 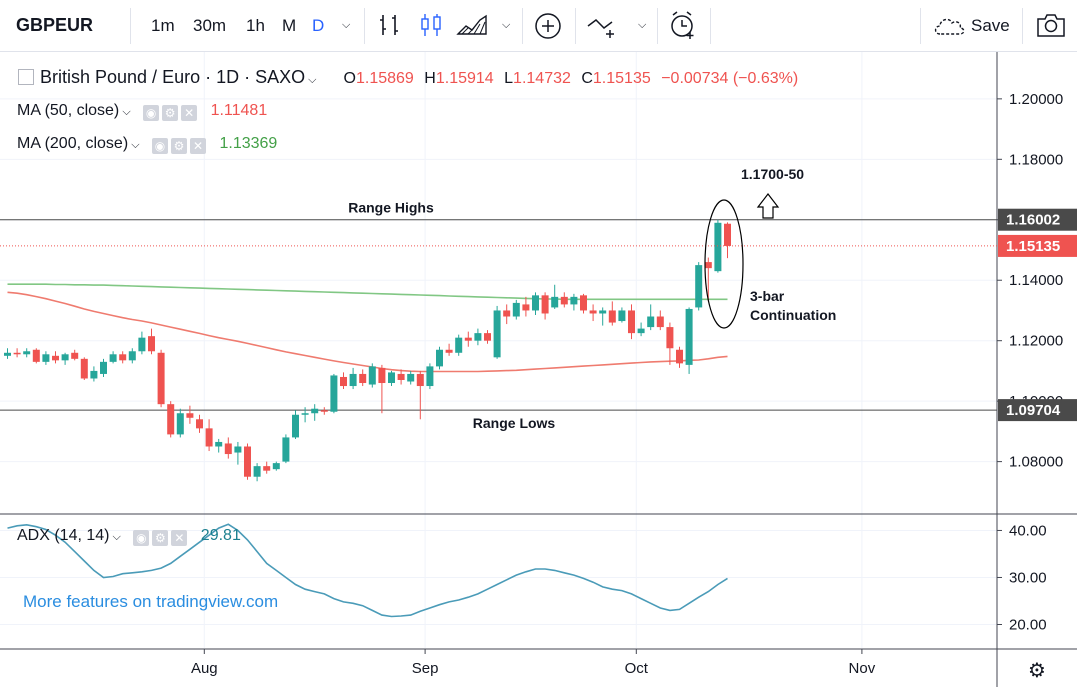 What do you see at coordinates (431, 26) in the screenshot?
I see `candles-style-icon` at bounding box center [431, 26].